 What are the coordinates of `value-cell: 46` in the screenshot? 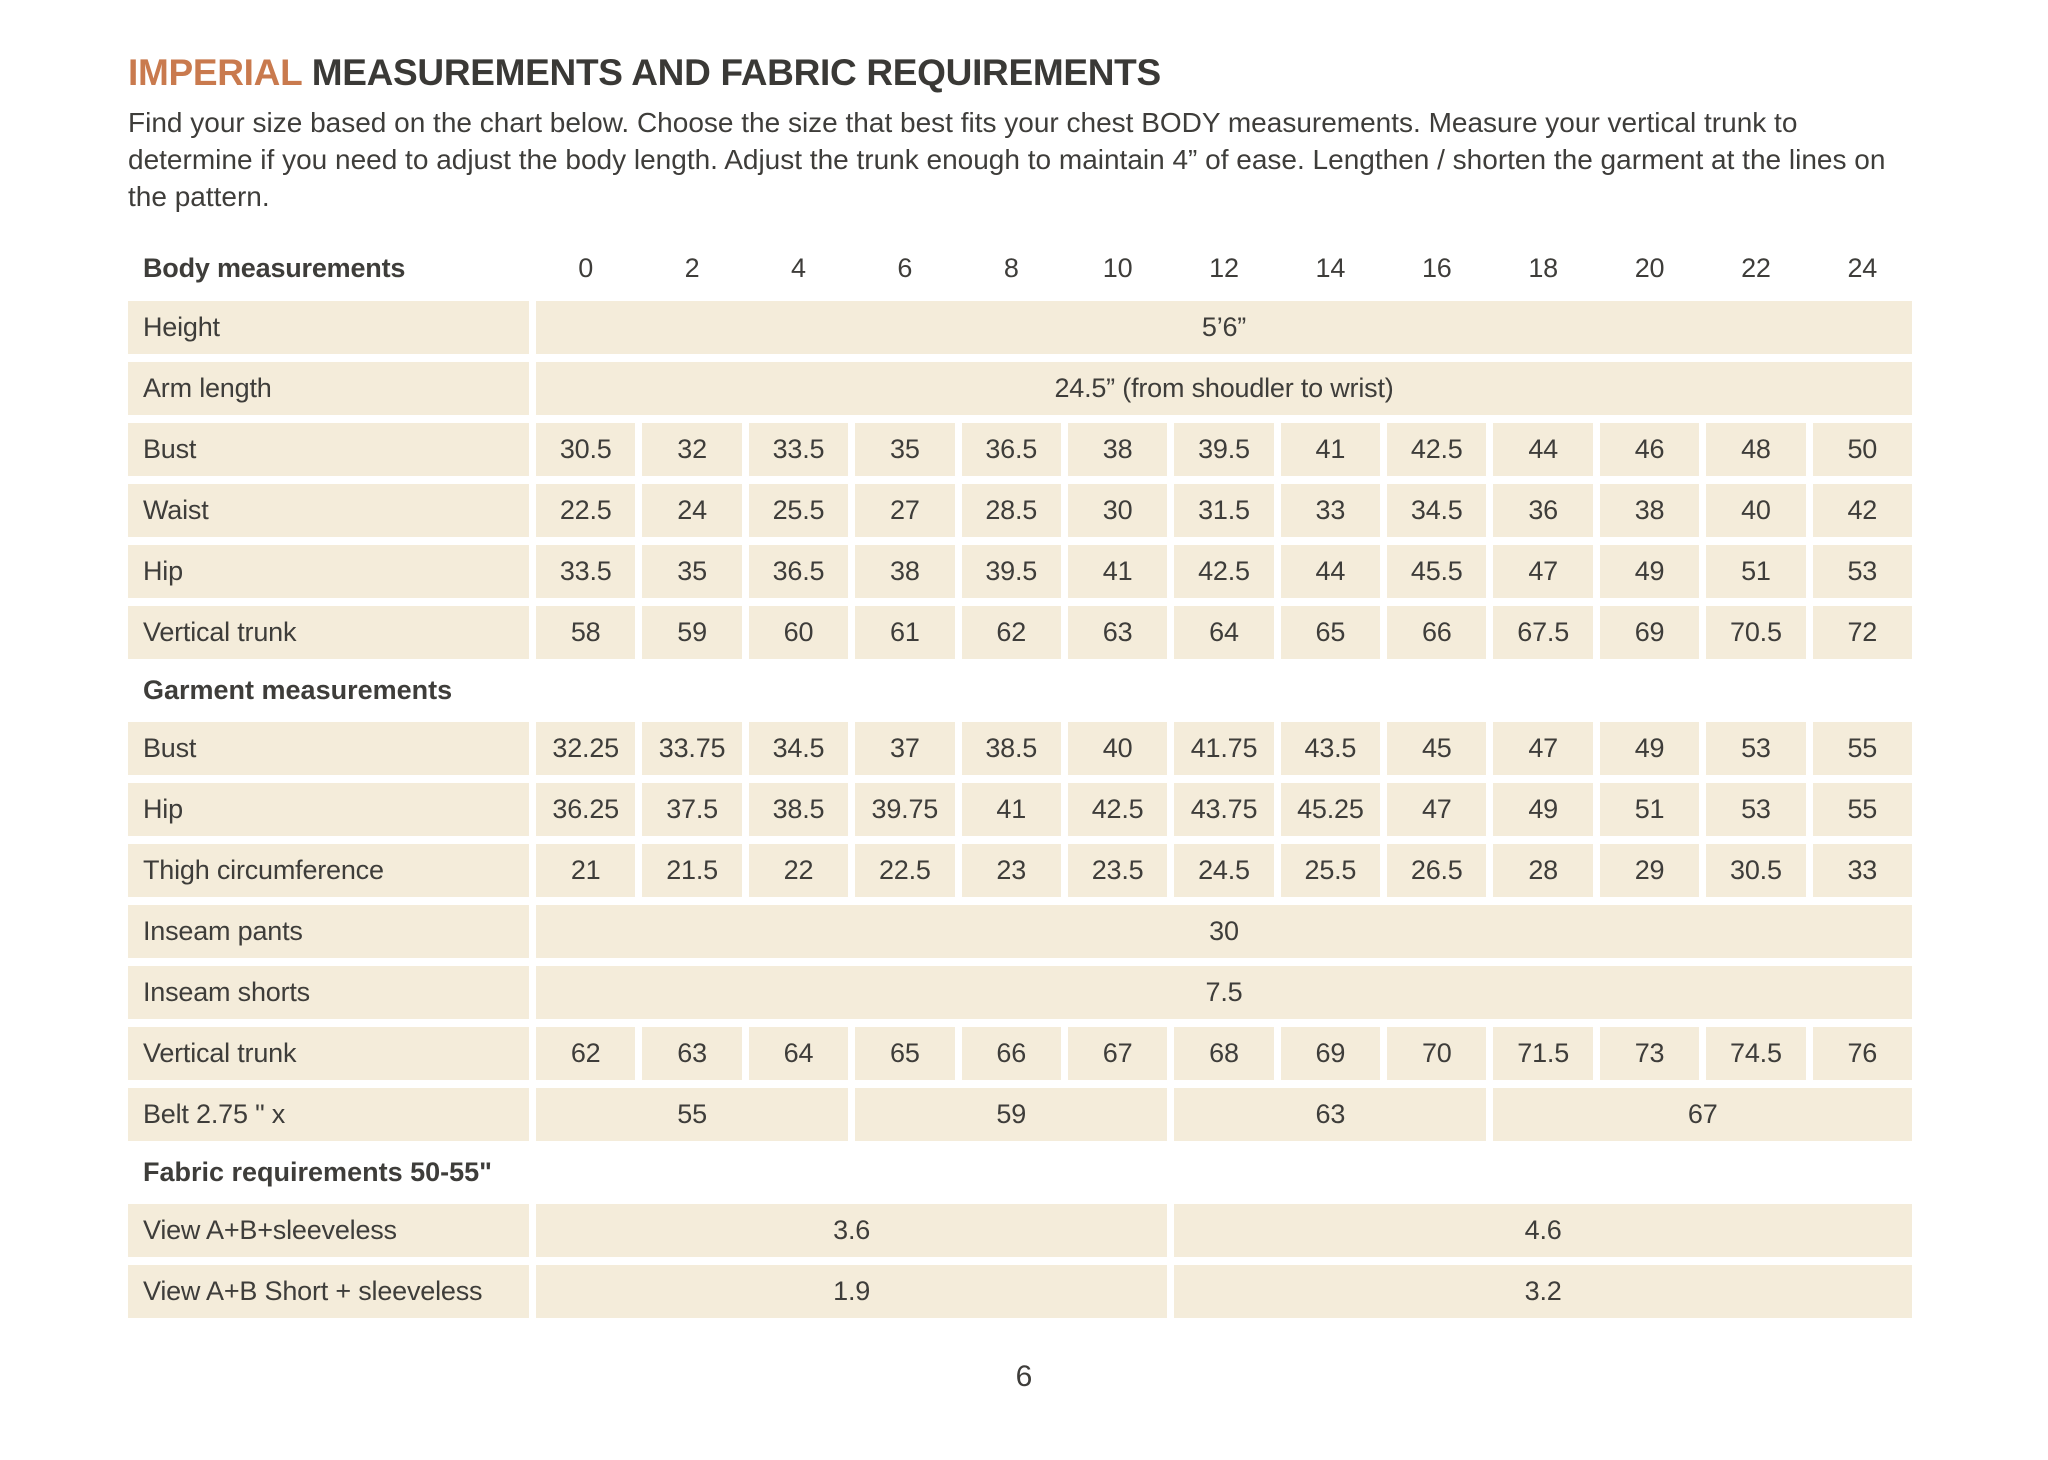 It's located at (1649, 449).